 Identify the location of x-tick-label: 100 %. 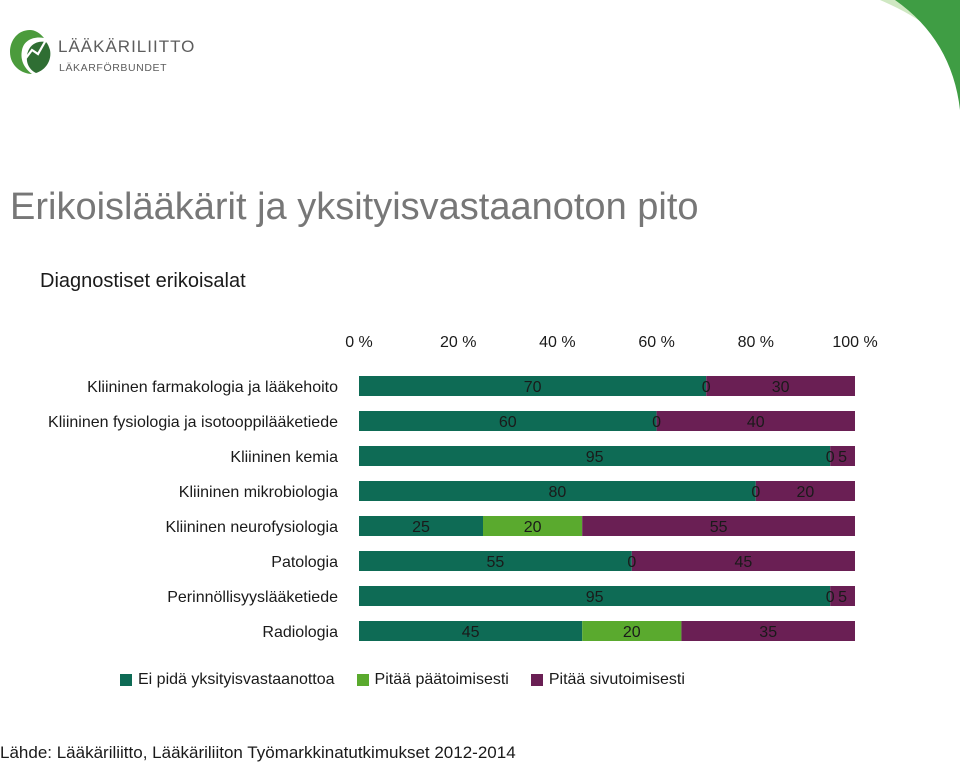
(854, 342).